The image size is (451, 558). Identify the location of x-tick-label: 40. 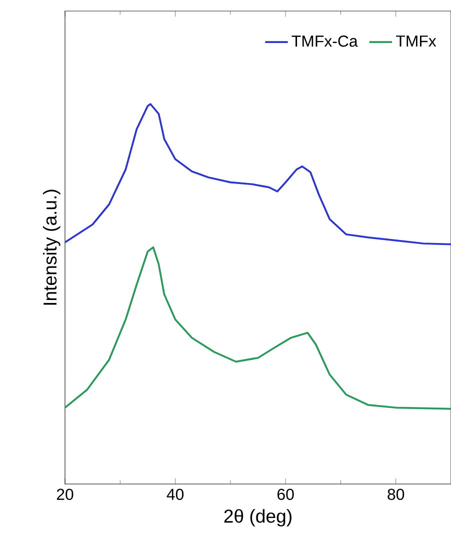
(175, 494).